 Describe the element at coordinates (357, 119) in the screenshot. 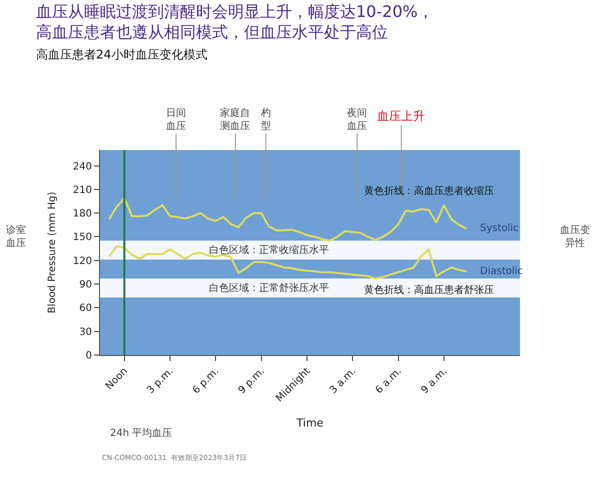

I see `text: 夜间血压` at that location.